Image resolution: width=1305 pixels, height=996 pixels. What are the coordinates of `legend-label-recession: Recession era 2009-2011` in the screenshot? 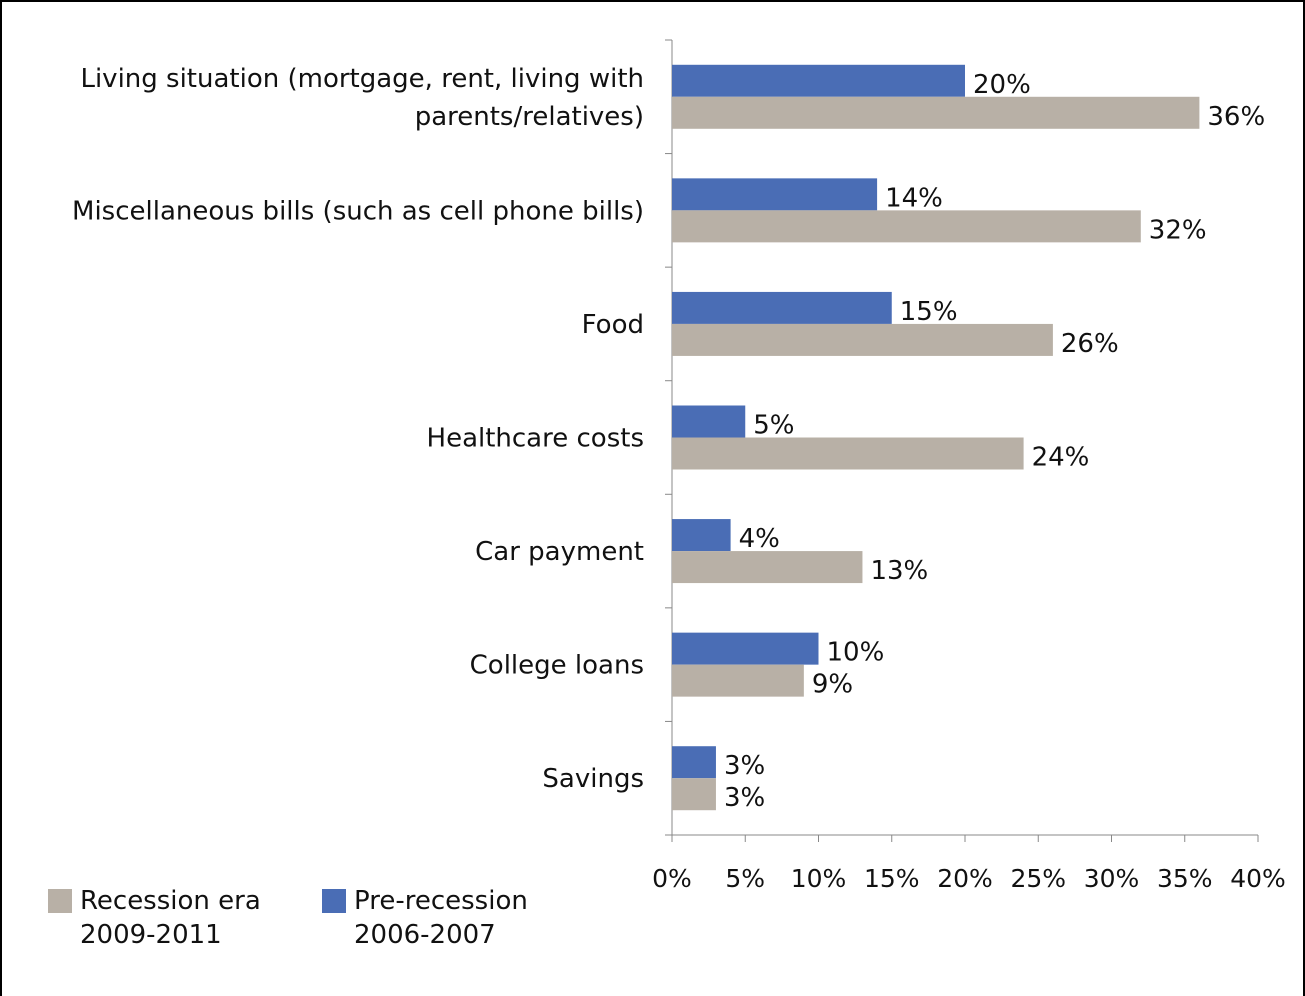 It's located at (180, 918).